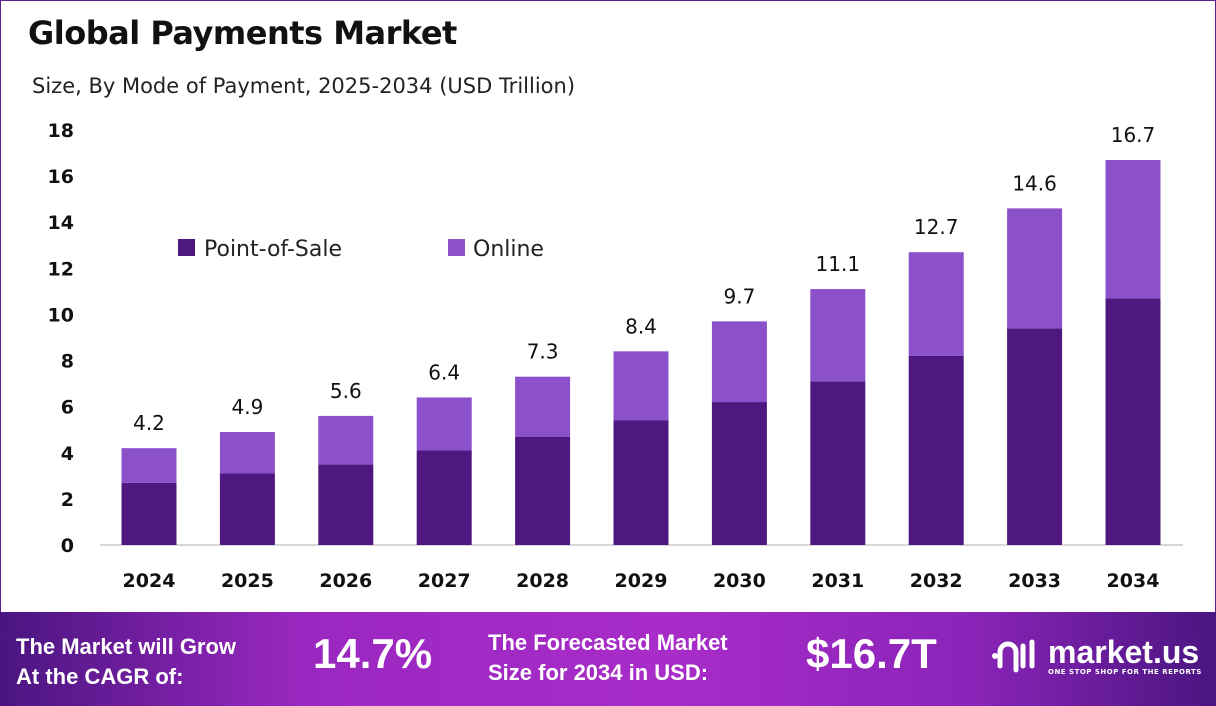 Image resolution: width=1216 pixels, height=706 pixels. What do you see at coordinates (149, 581) in the screenshot?
I see `x-tick-label: 2024` at bounding box center [149, 581].